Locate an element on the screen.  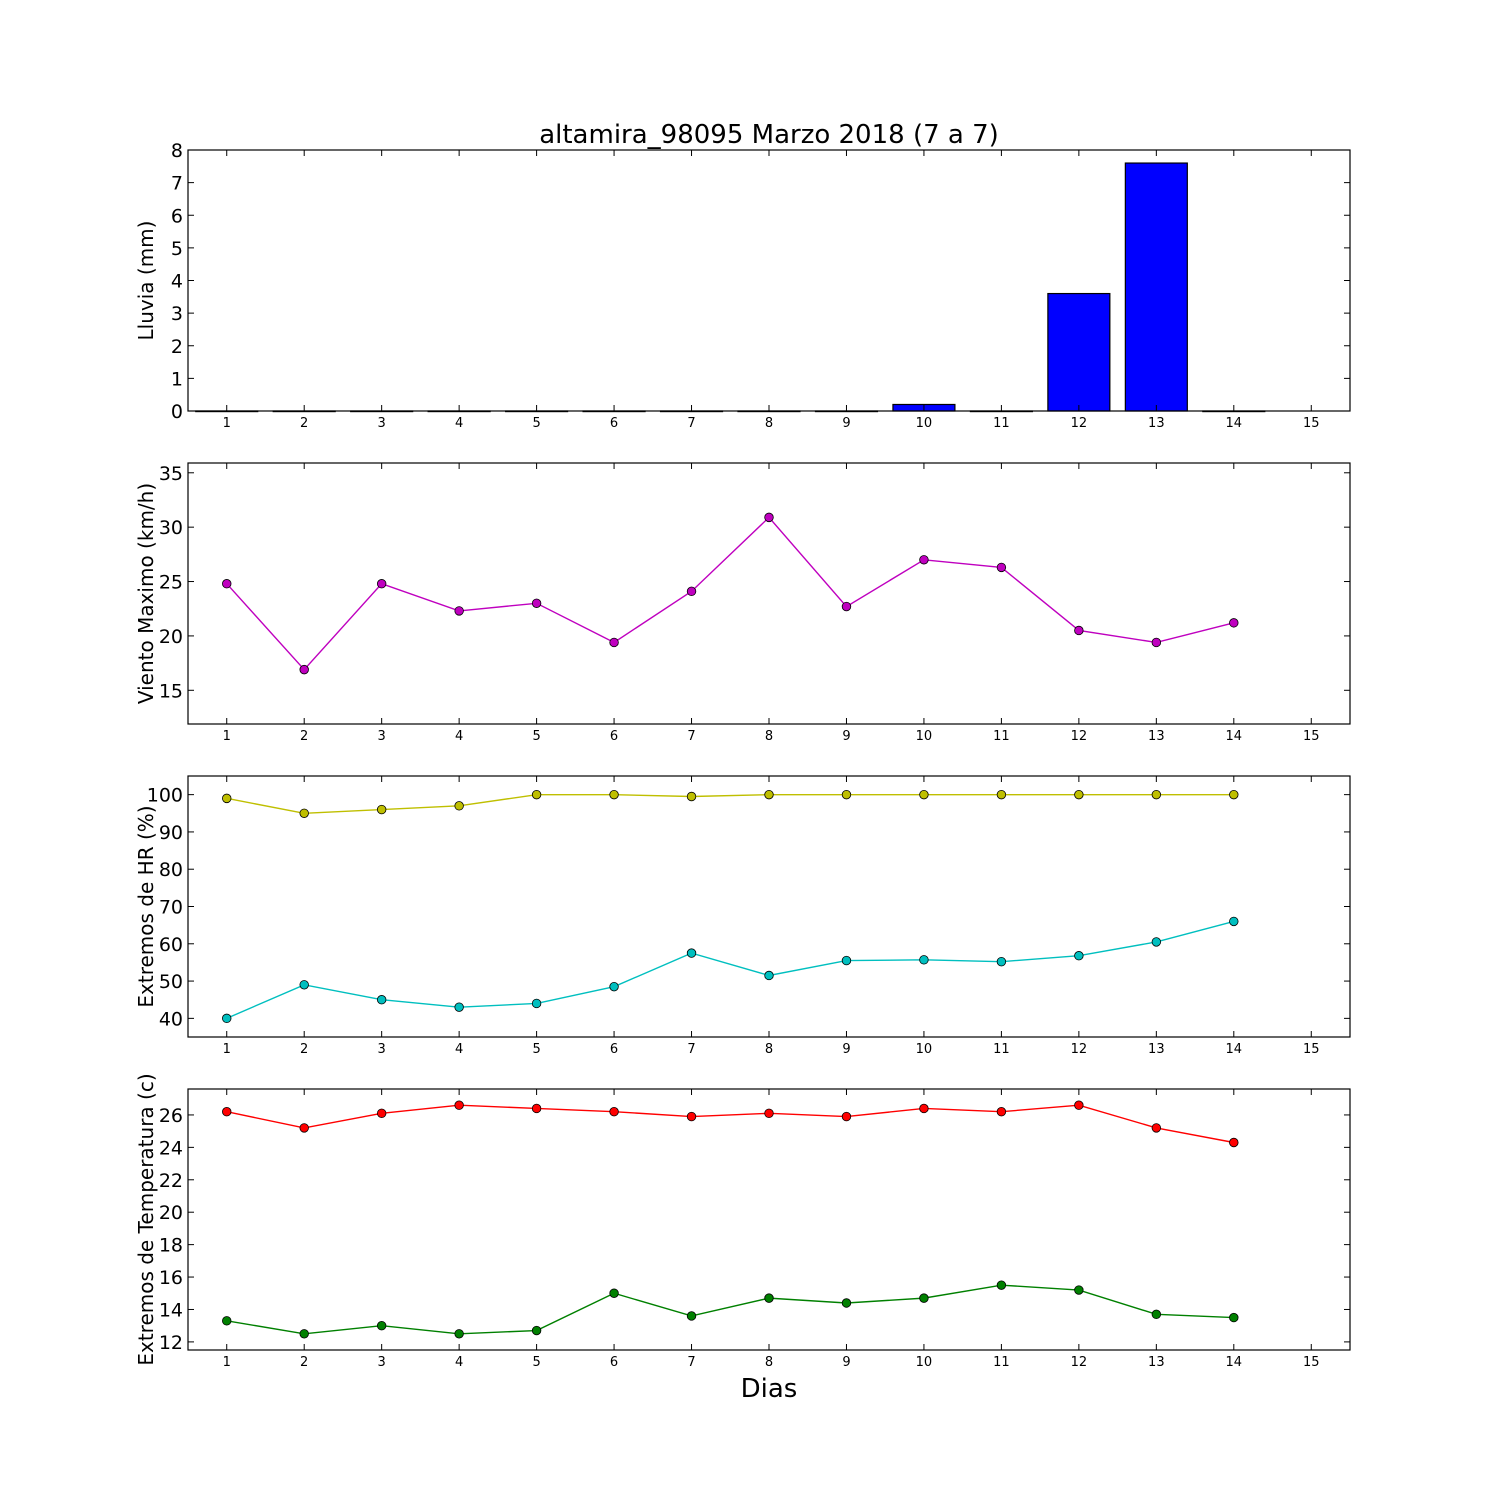
x-tick-label: 6 is located at coordinates (614, 1049).